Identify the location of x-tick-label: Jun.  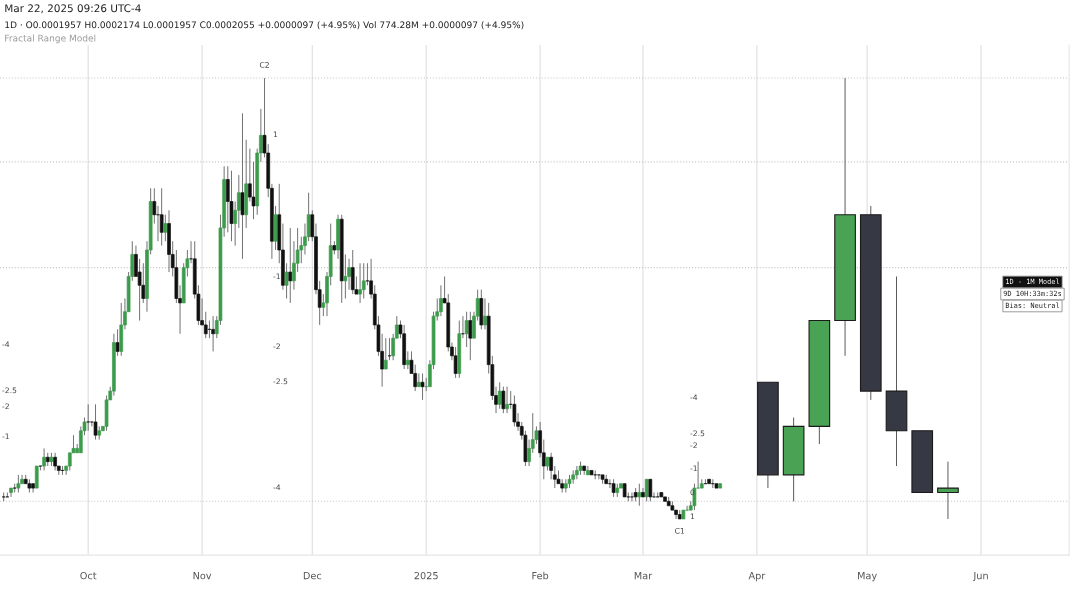
(980, 577).